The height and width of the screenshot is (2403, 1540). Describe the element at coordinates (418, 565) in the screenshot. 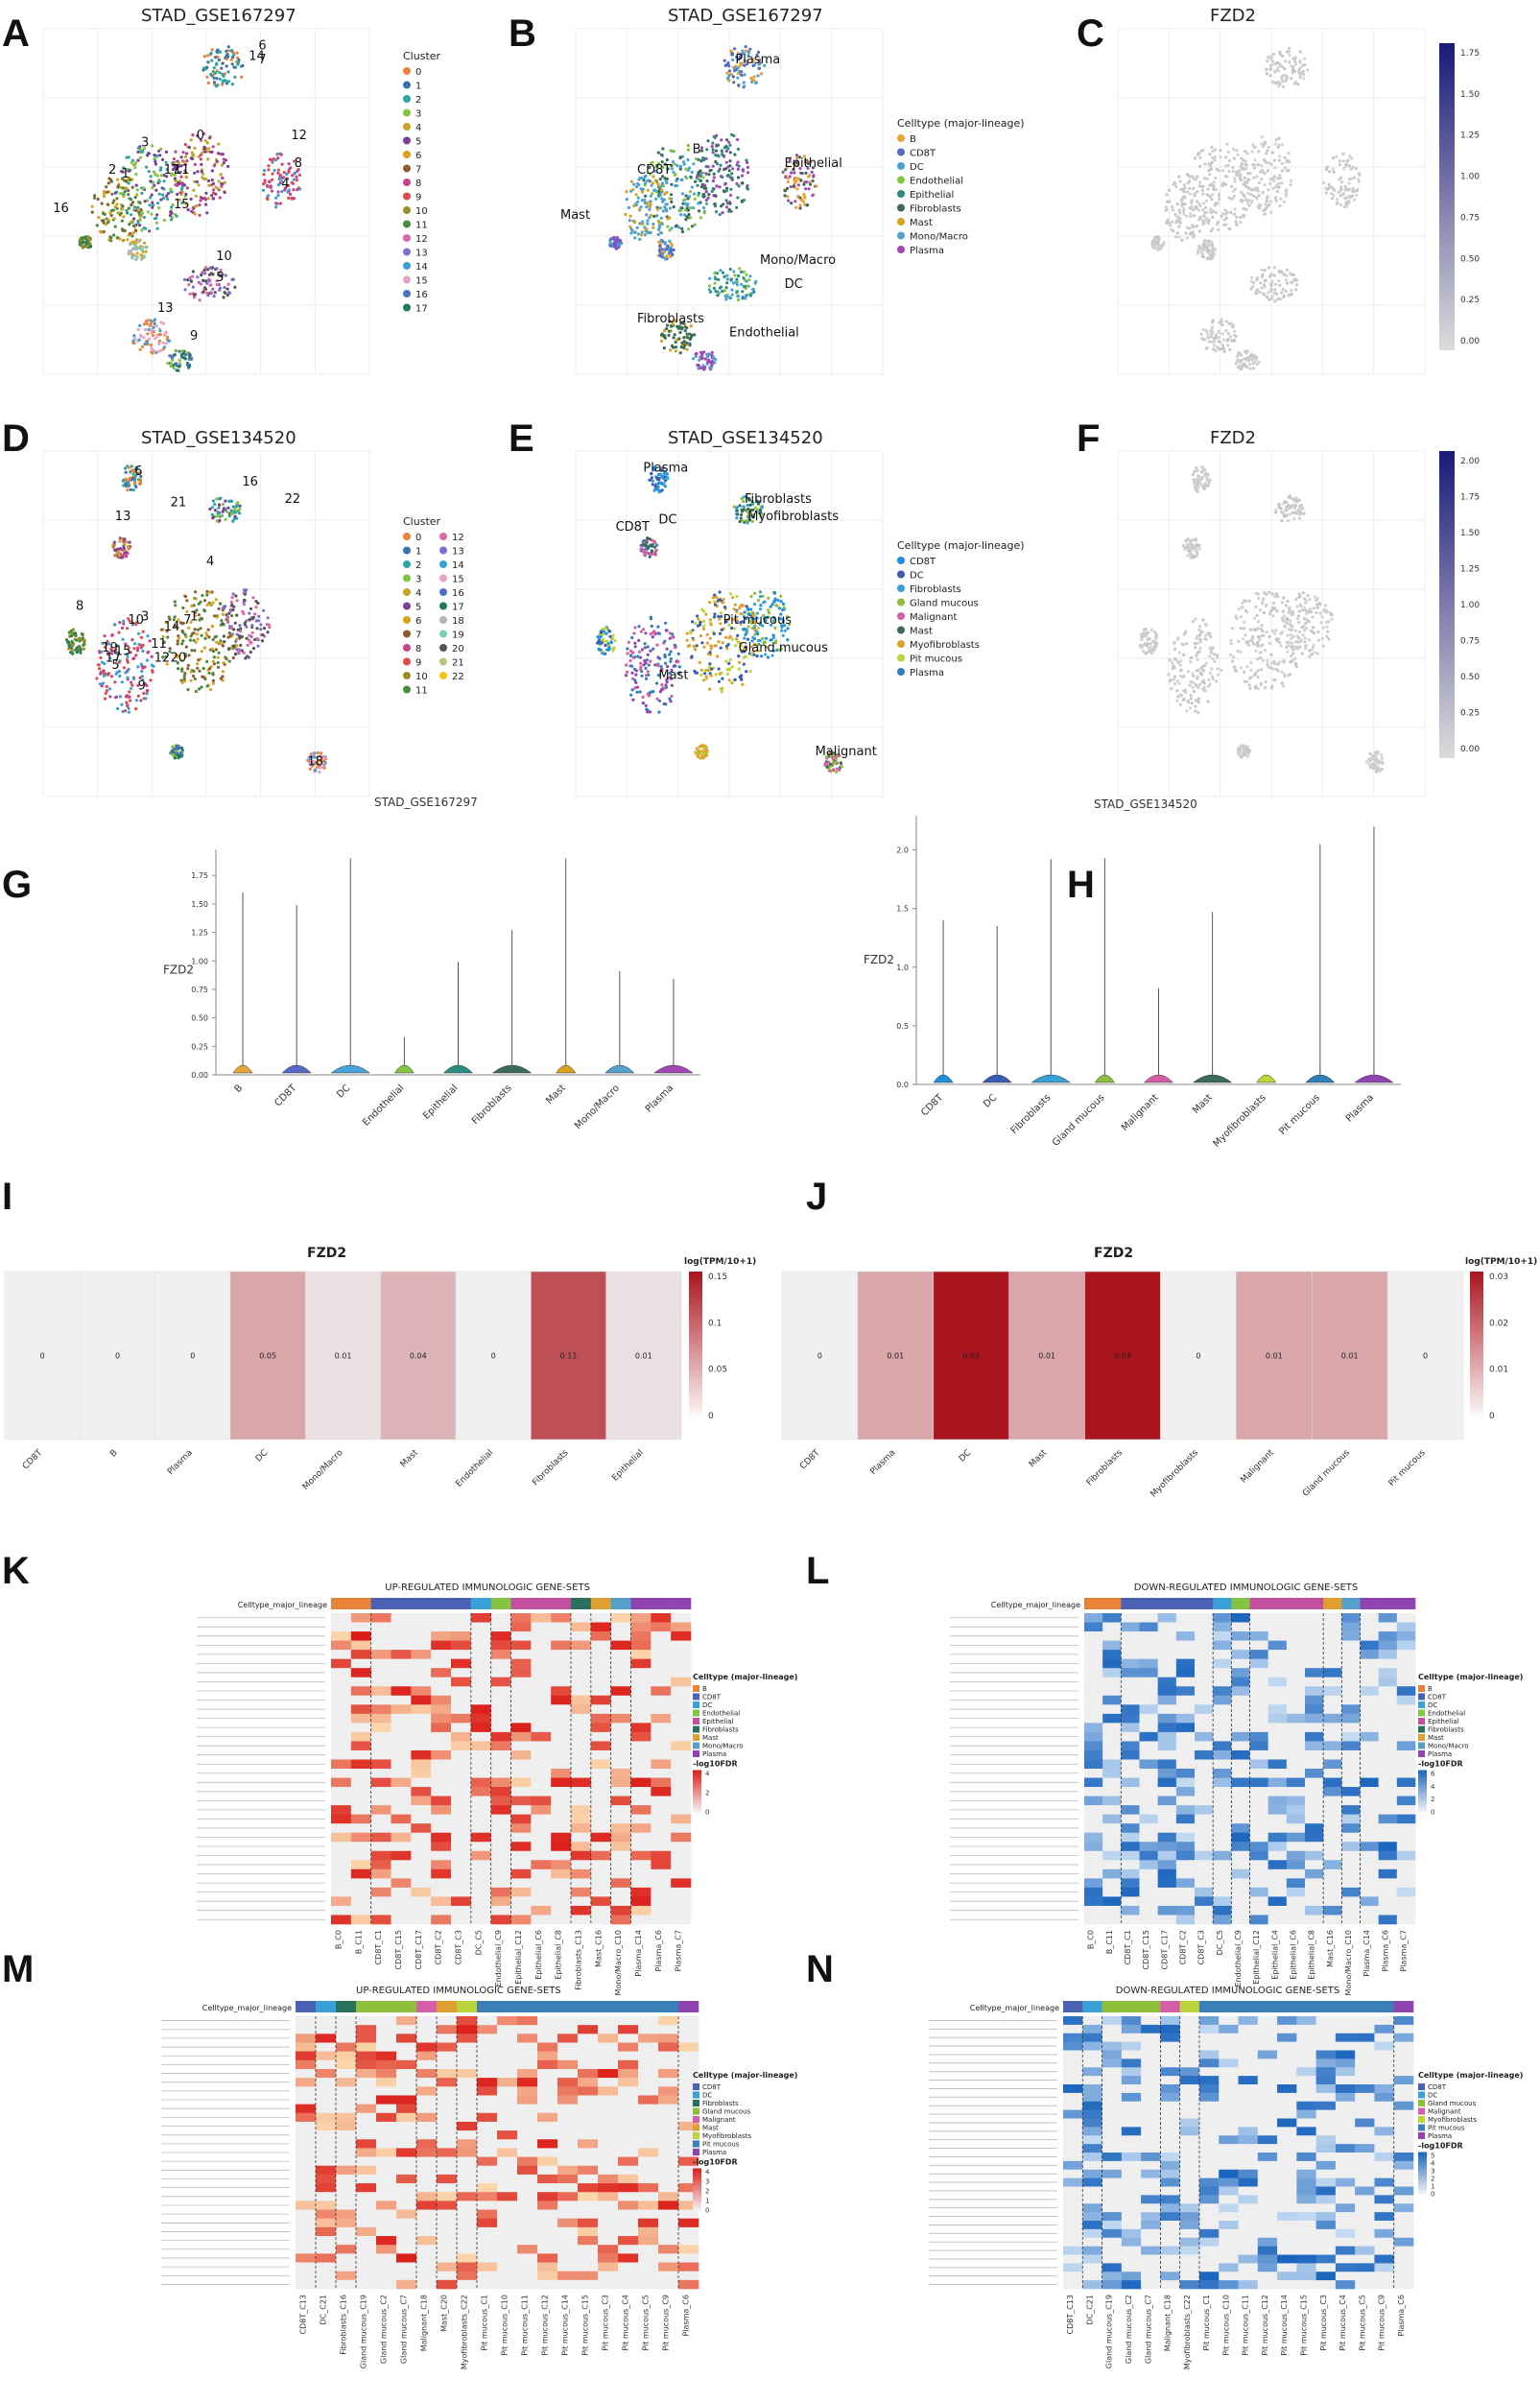

I see `legend-entry: 2` at that location.